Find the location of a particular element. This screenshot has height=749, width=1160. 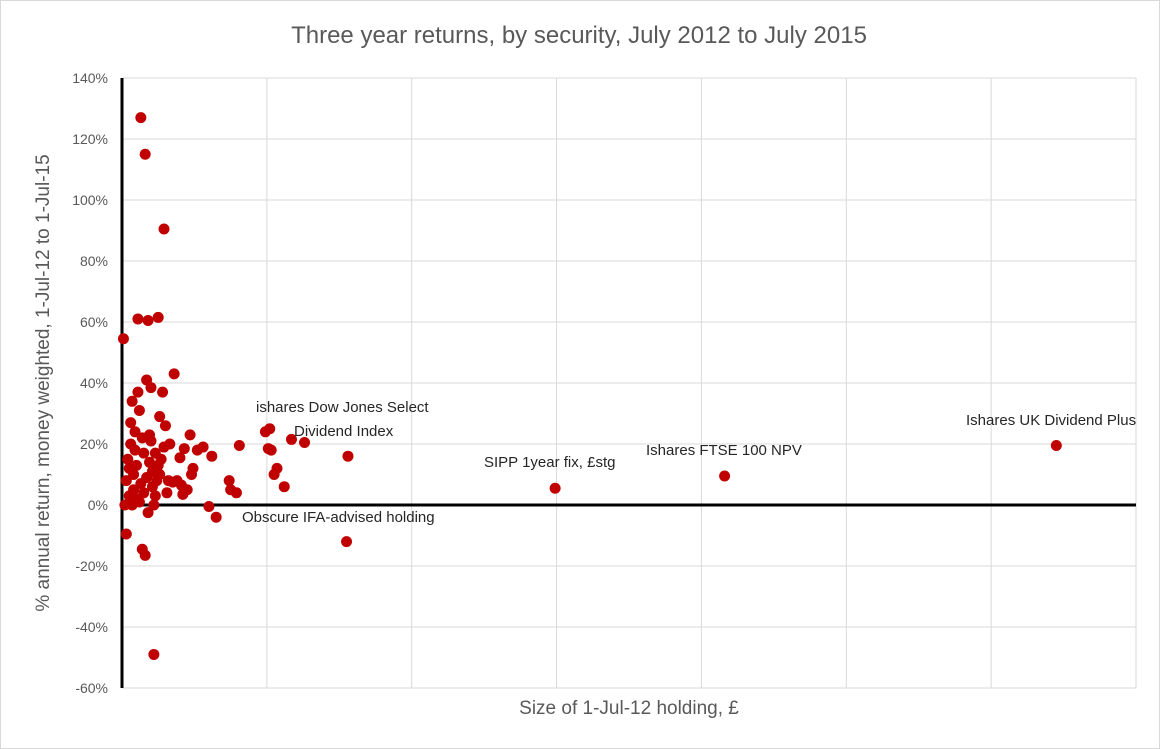

y-tick-label: 60% is located at coordinates (94, 322).